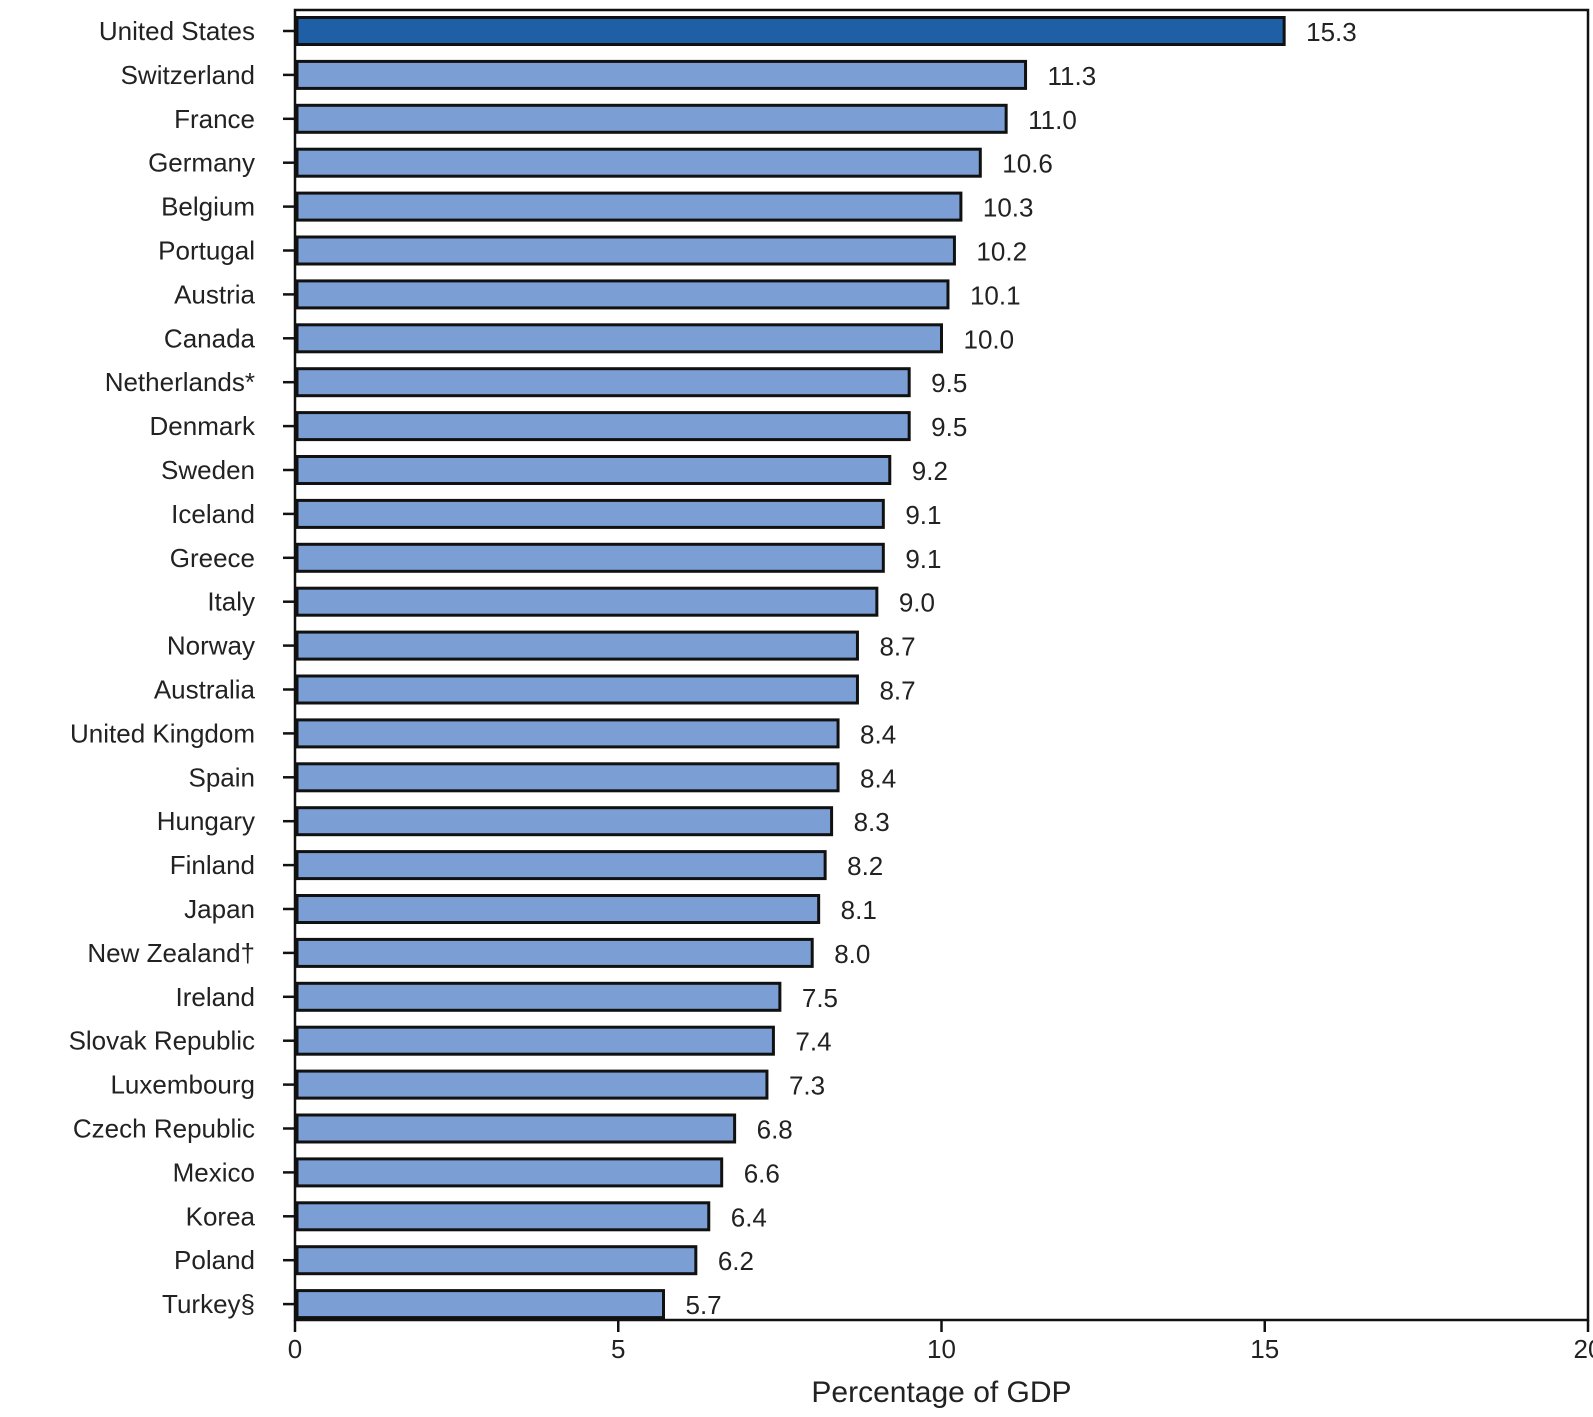 The width and height of the screenshot is (1593, 1417). I want to click on category-label: Portugal, so click(206, 251).